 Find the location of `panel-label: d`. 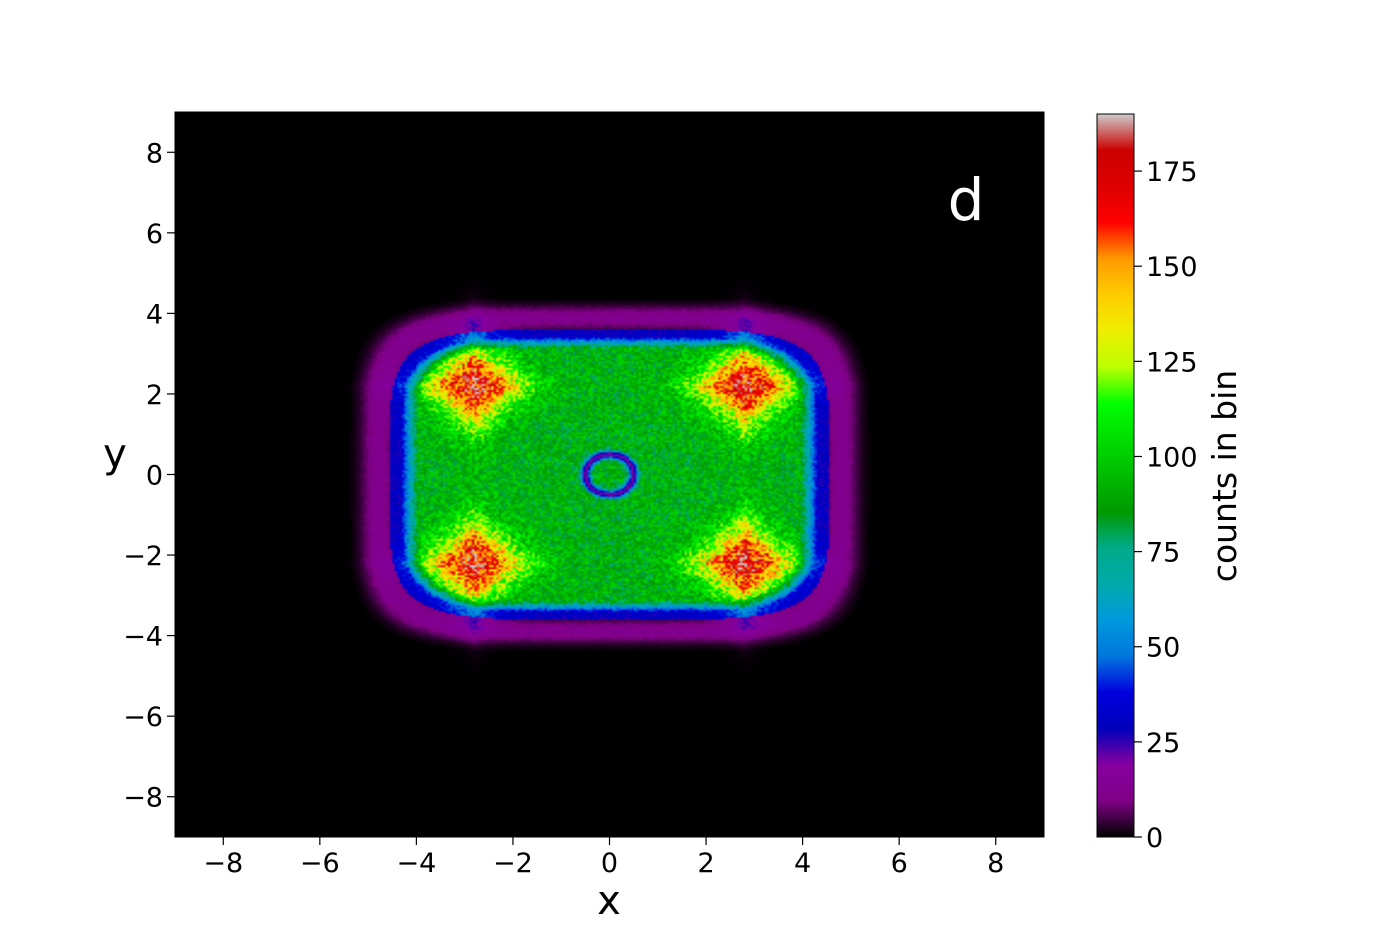

panel-label: d is located at coordinates (966, 200).